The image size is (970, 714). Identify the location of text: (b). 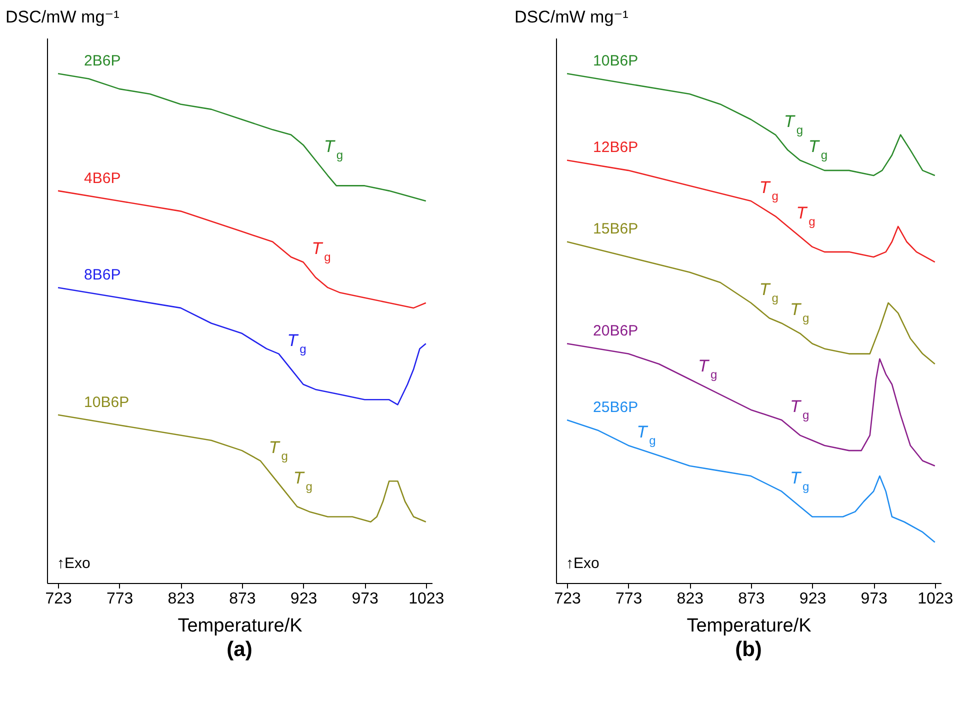
(748, 649).